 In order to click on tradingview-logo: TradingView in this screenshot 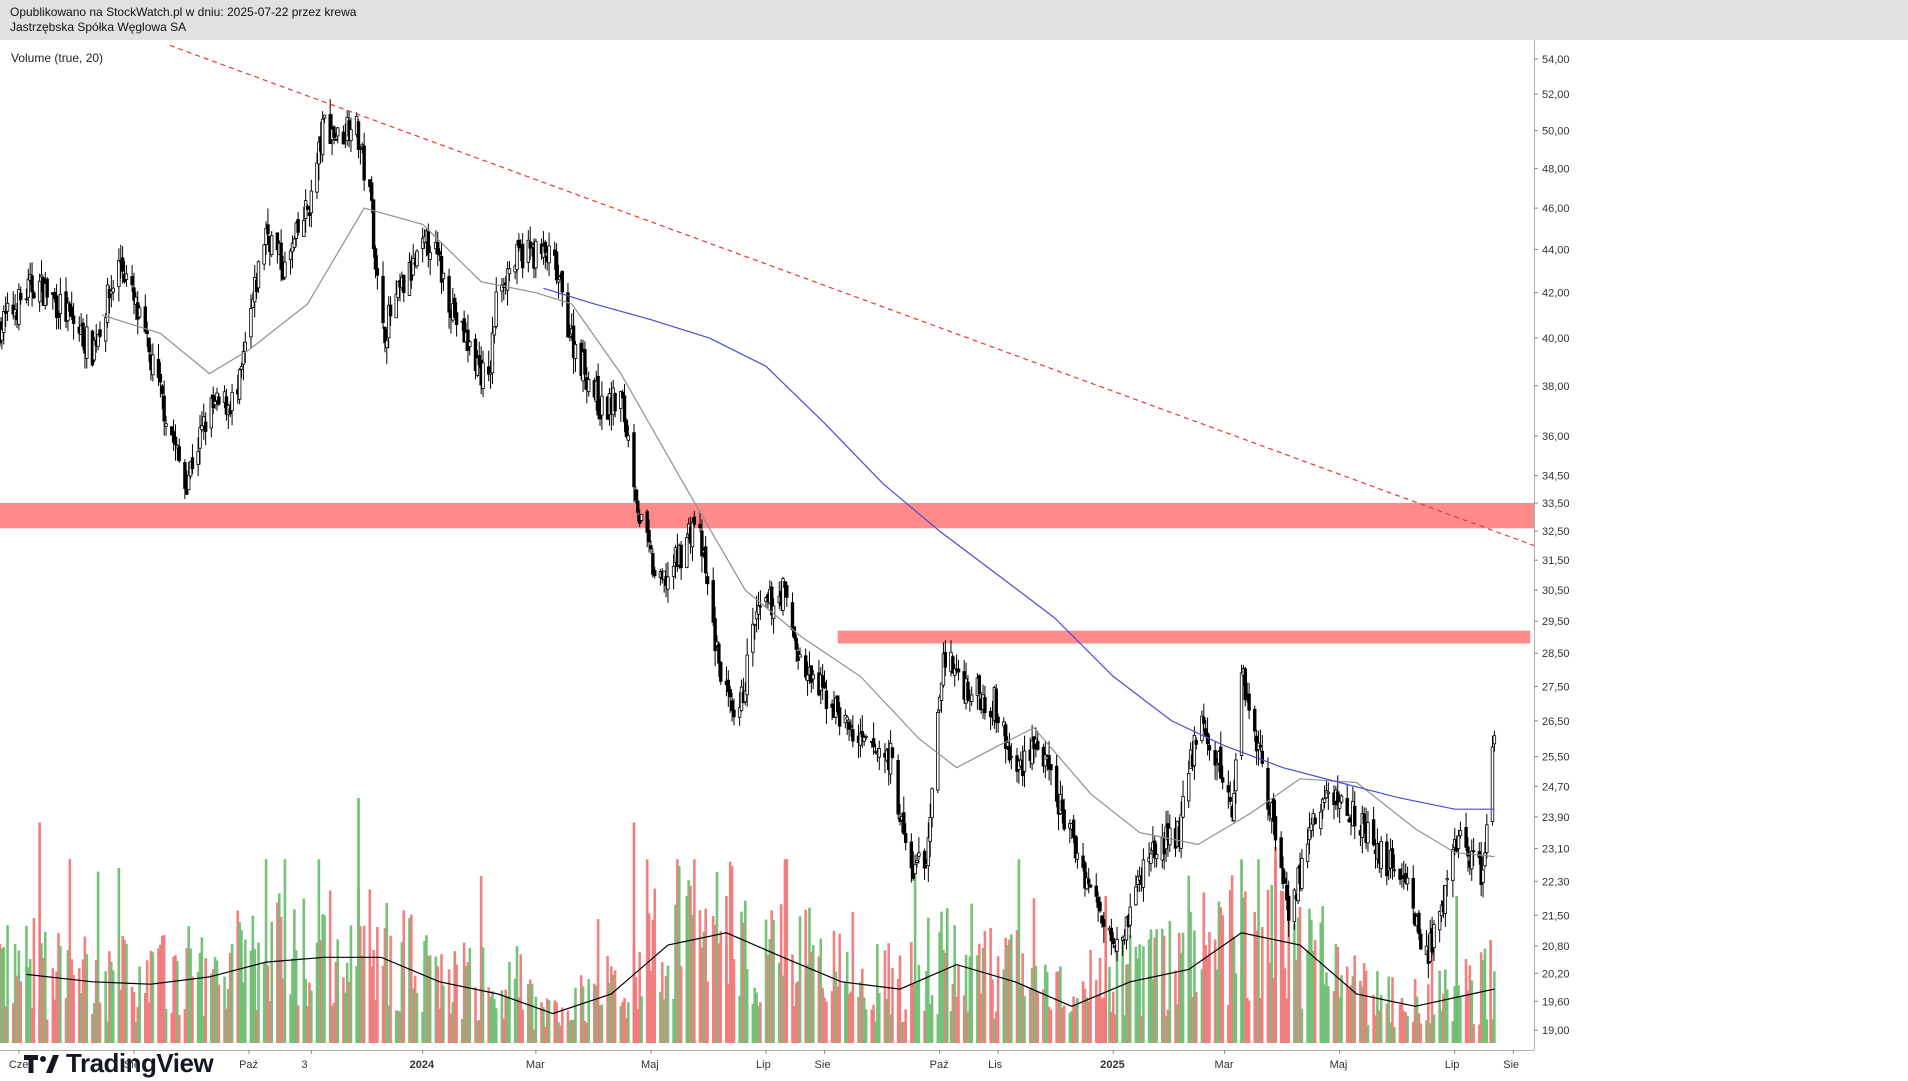, I will do `click(119, 1063)`.